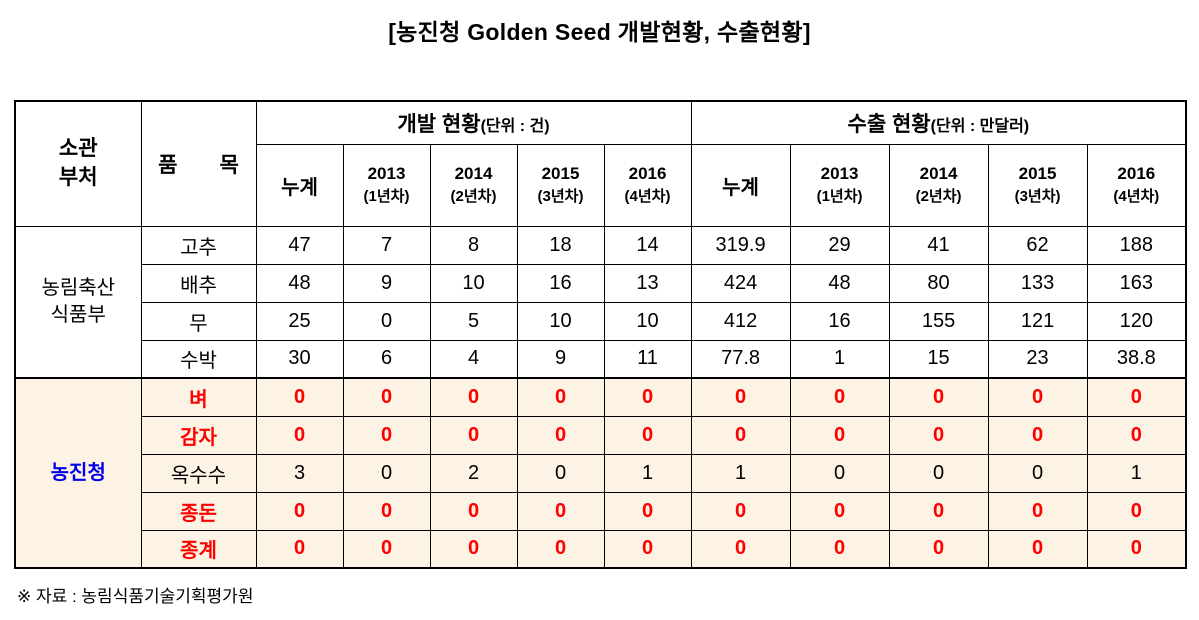  What do you see at coordinates (938, 283) in the screenshot?
I see `value-cell: 80` at bounding box center [938, 283].